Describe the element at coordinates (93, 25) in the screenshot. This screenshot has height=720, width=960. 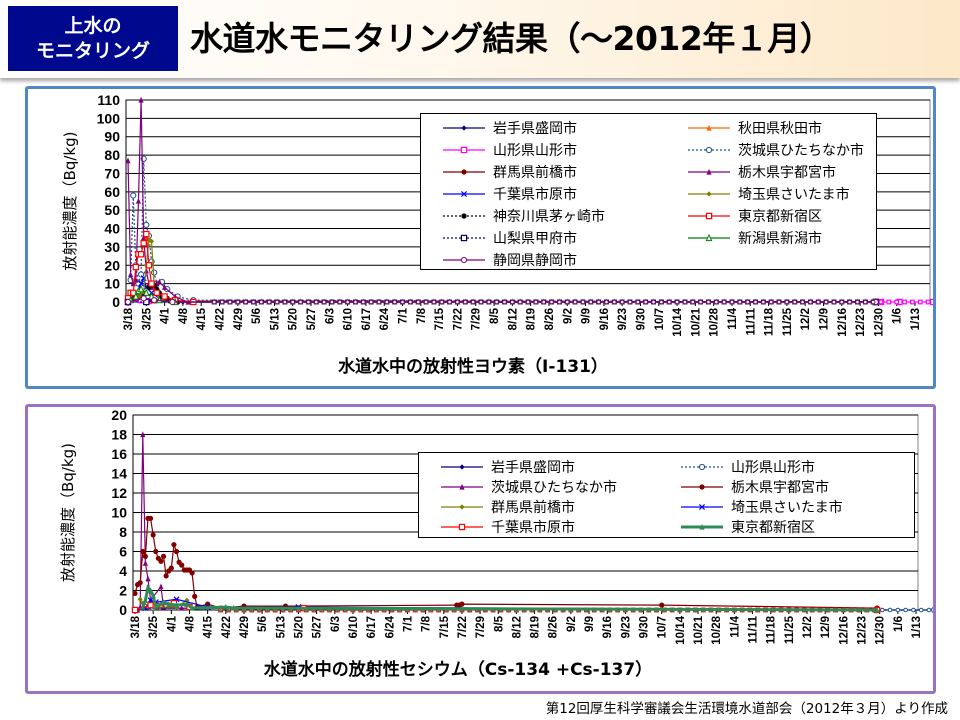
I see `badge-line-1: 上水の` at that location.